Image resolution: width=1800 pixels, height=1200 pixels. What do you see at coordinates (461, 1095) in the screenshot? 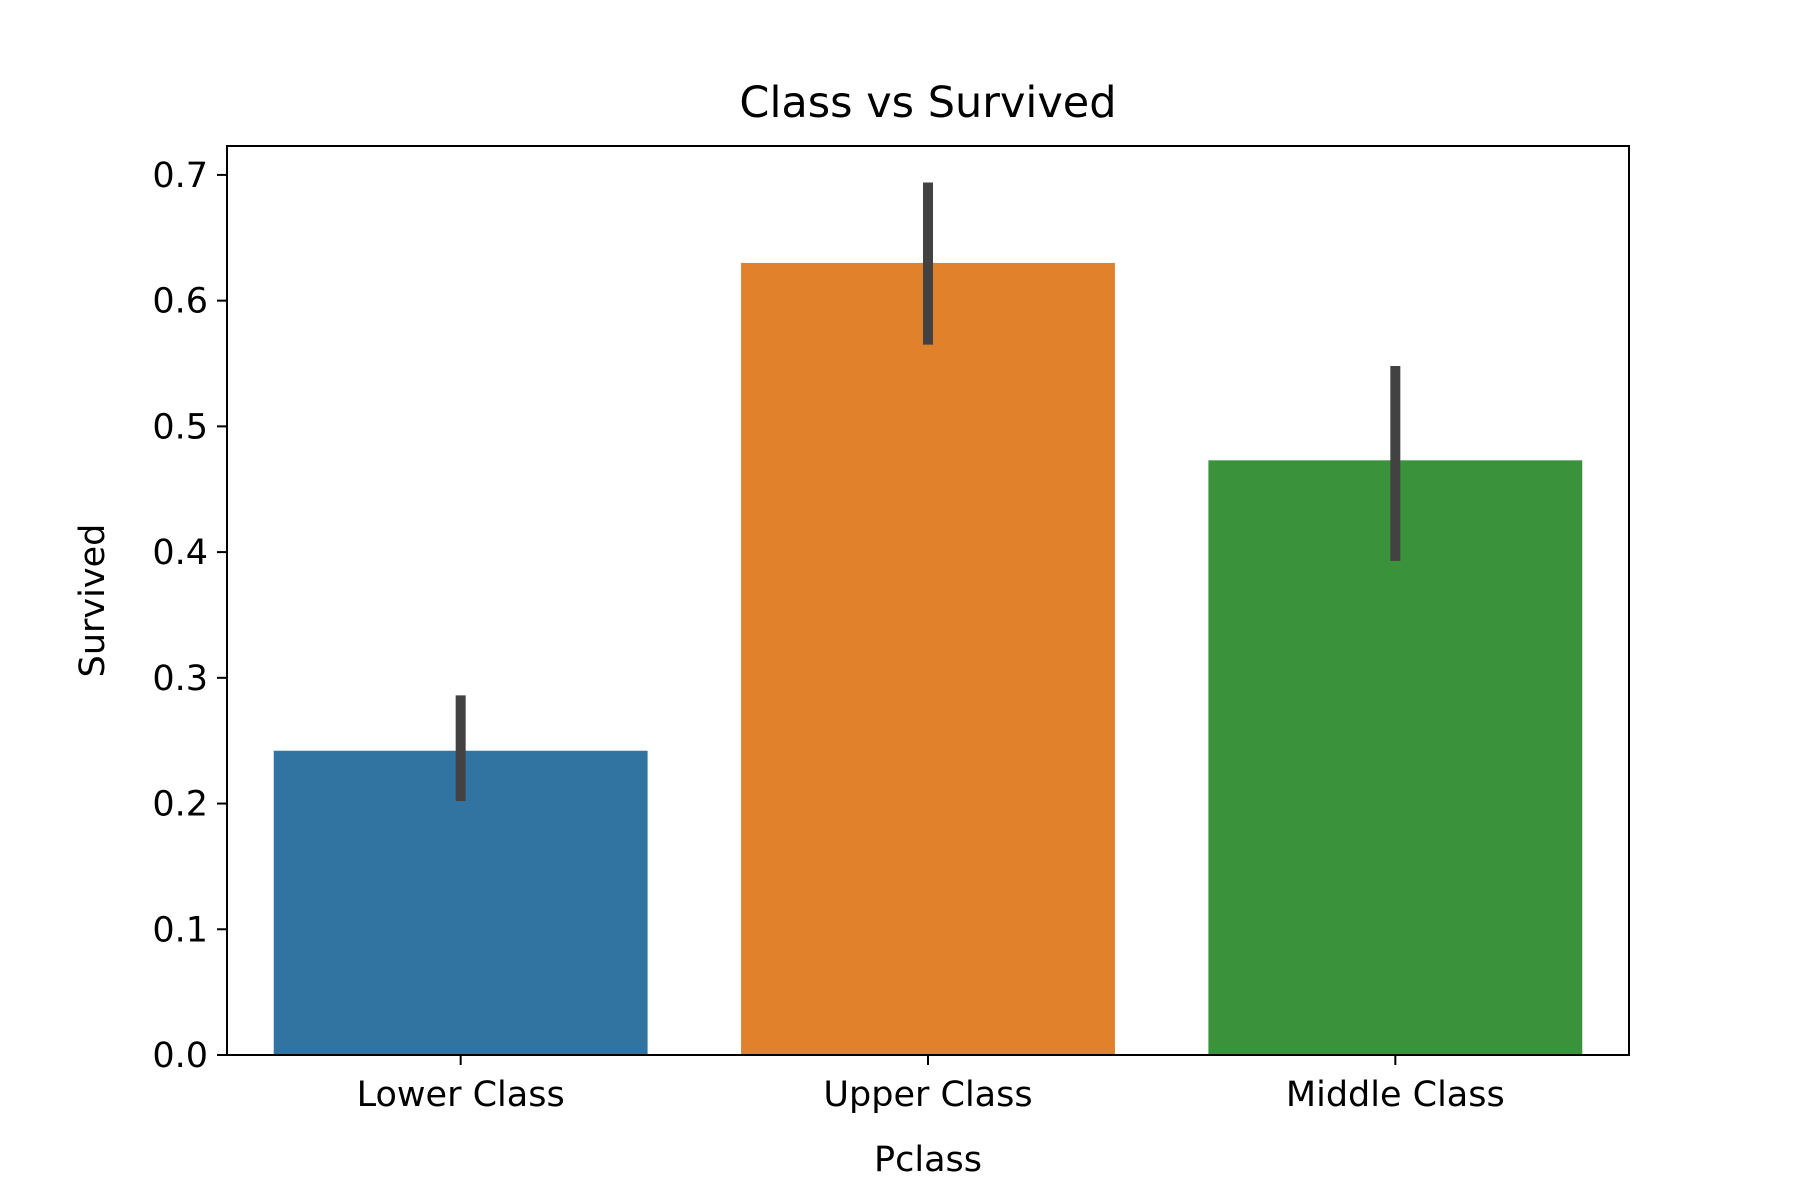
I see `x-tick-label: Lower Class` at bounding box center [461, 1095].